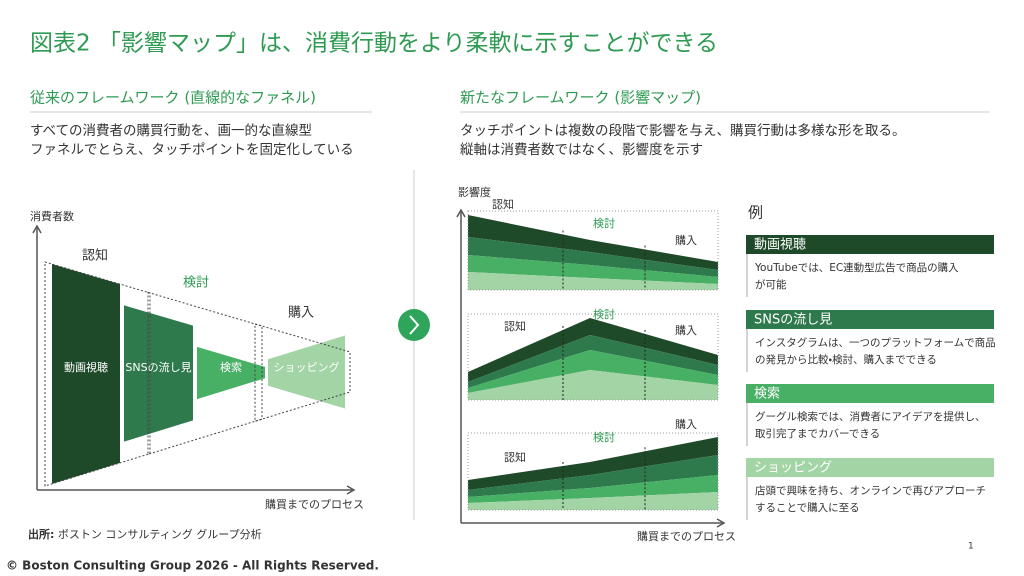  I want to click on left-desc: すべての消費者の購買行動を、画一的な直線型, so click(171, 131).